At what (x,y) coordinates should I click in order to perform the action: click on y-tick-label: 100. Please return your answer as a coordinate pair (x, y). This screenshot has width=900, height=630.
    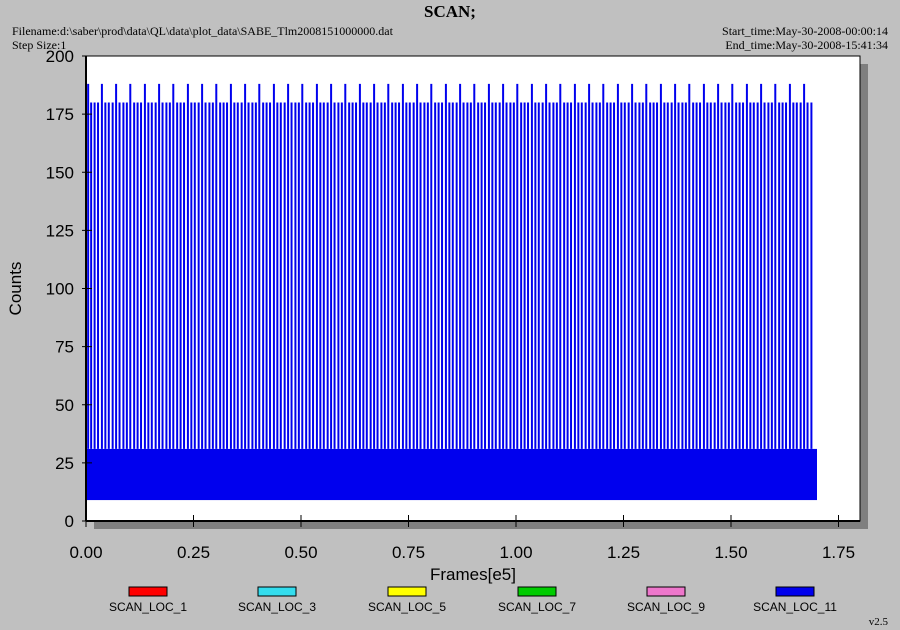
    Looking at the image, I should click on (60, 289).